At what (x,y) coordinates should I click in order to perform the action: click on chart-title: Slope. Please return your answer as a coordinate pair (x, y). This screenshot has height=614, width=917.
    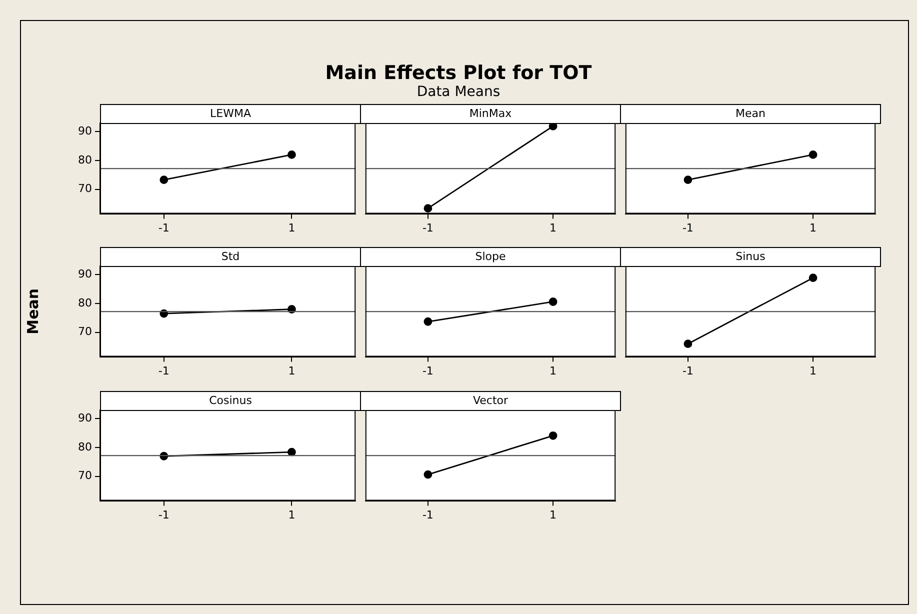
    Looking at the image, I should click on (490, 257).